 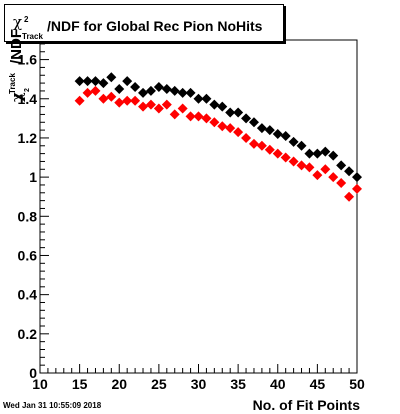 I want to click on ylabel-superscript: 2, so click(x=27, y=90).